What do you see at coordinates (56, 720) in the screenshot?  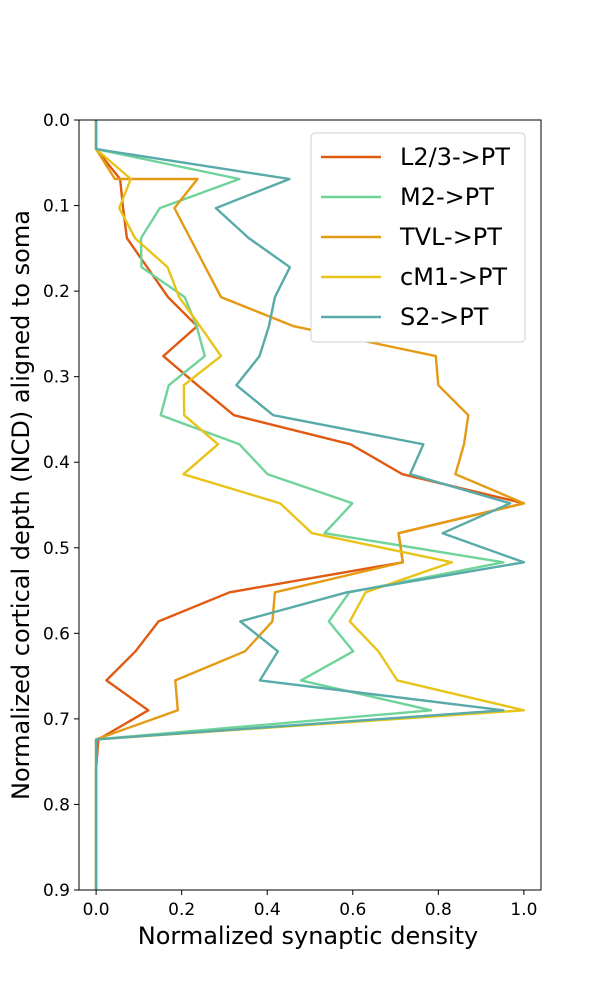 I see `y-tick-label: 0.7` at bounding box center [56, 720].